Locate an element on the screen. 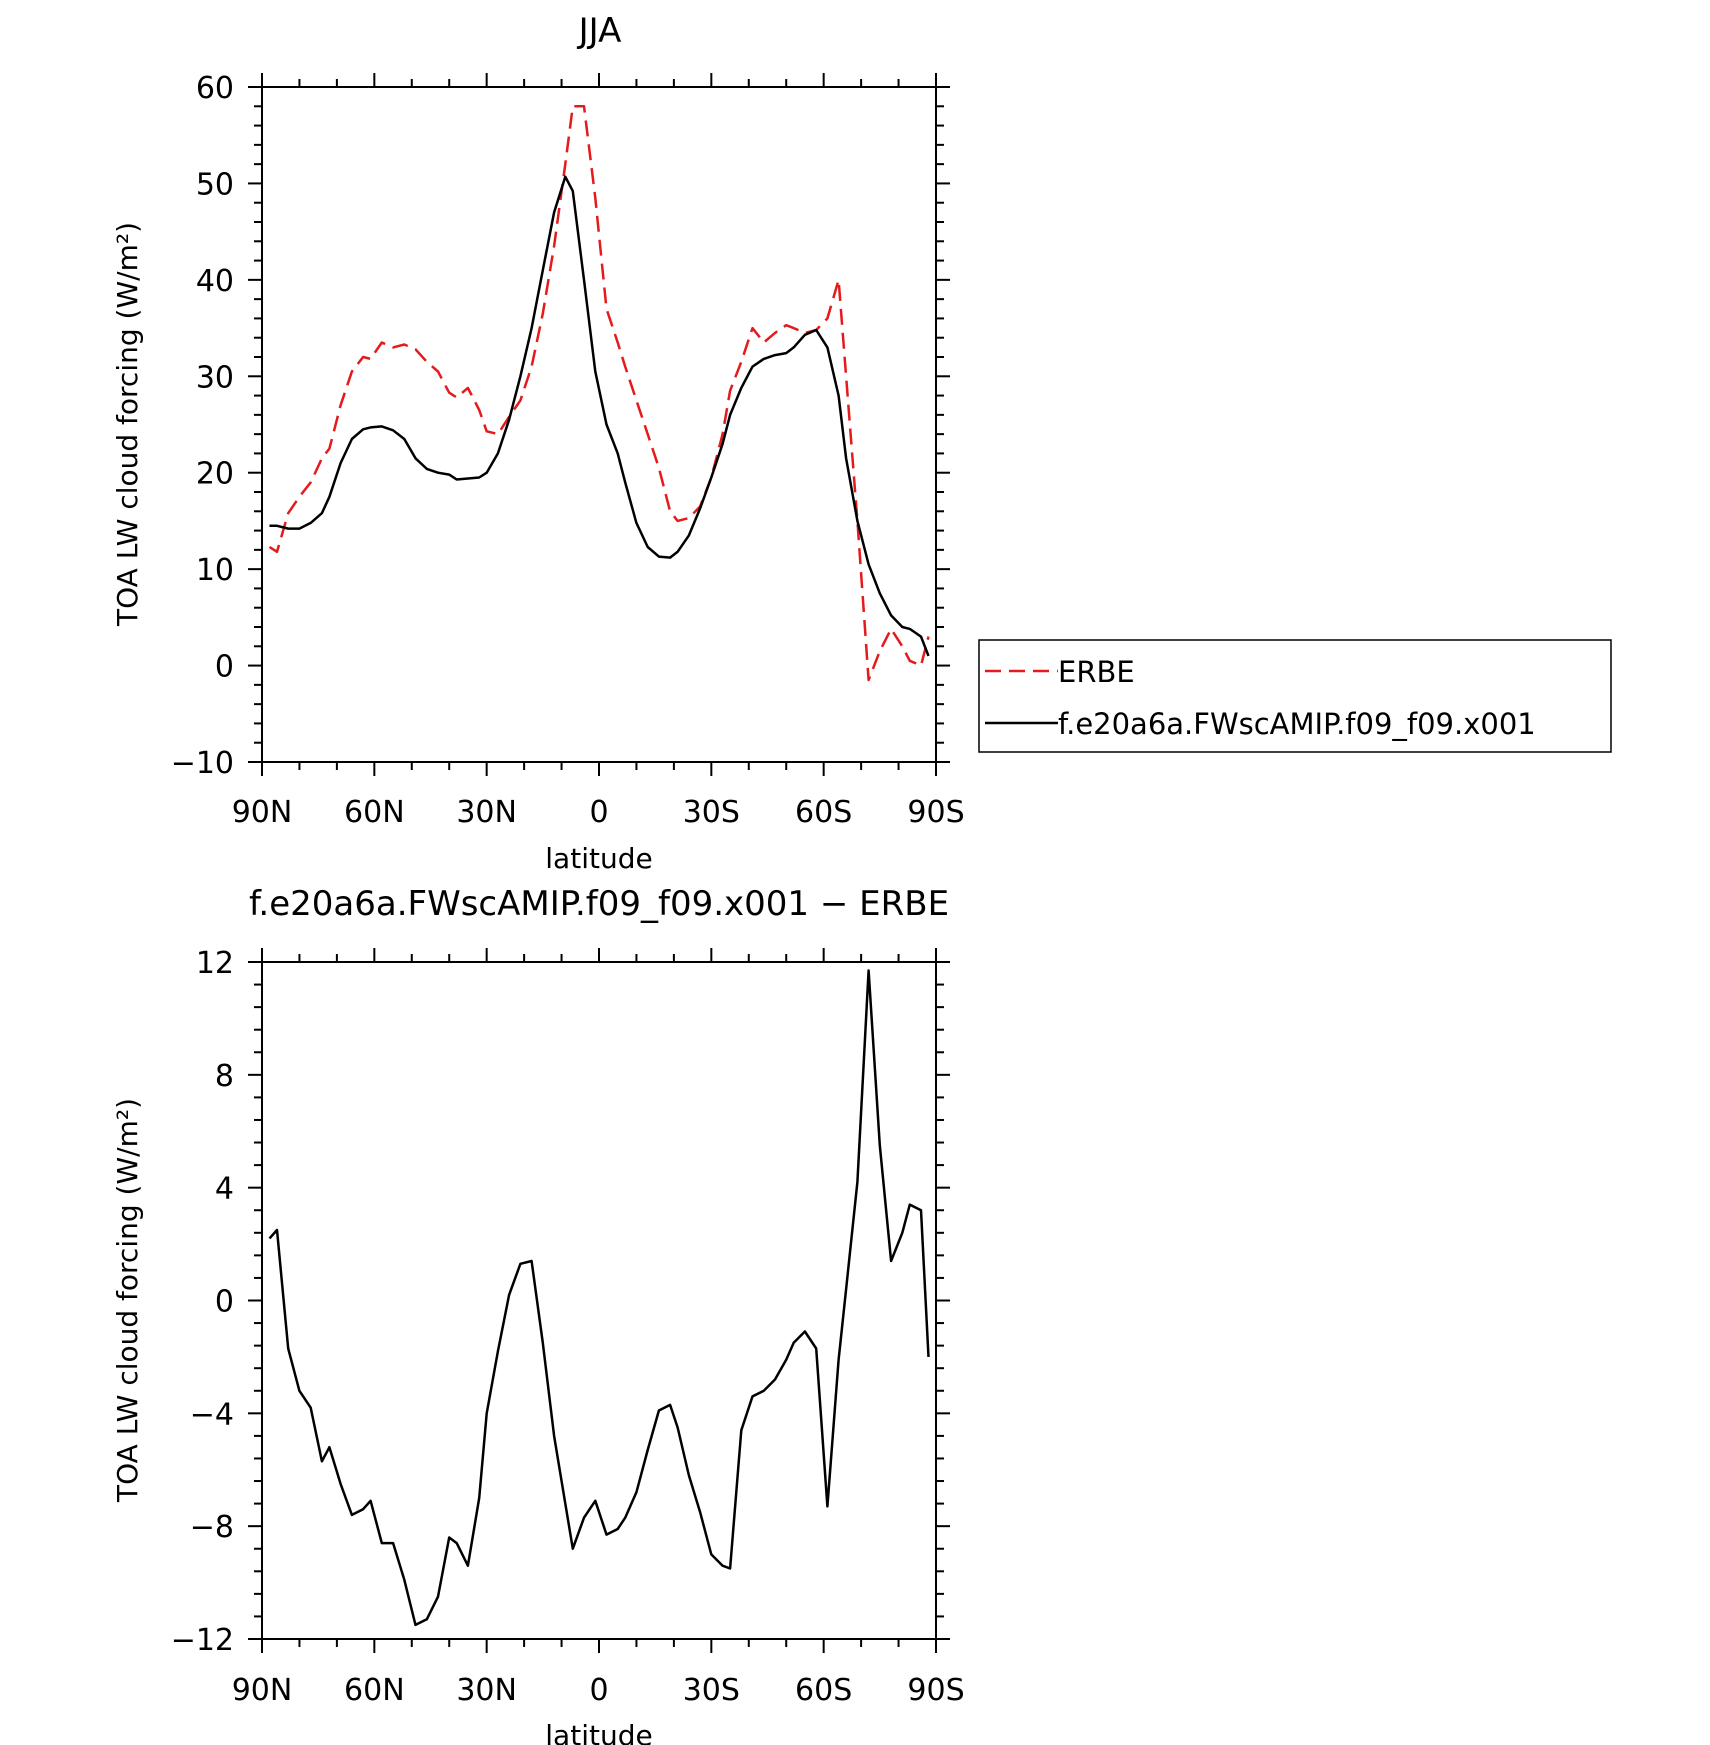 Image resolution: width=1710 pixels, height=1745 pixels. top-x-tick-label: 30S is located at coordinates (711, 812).